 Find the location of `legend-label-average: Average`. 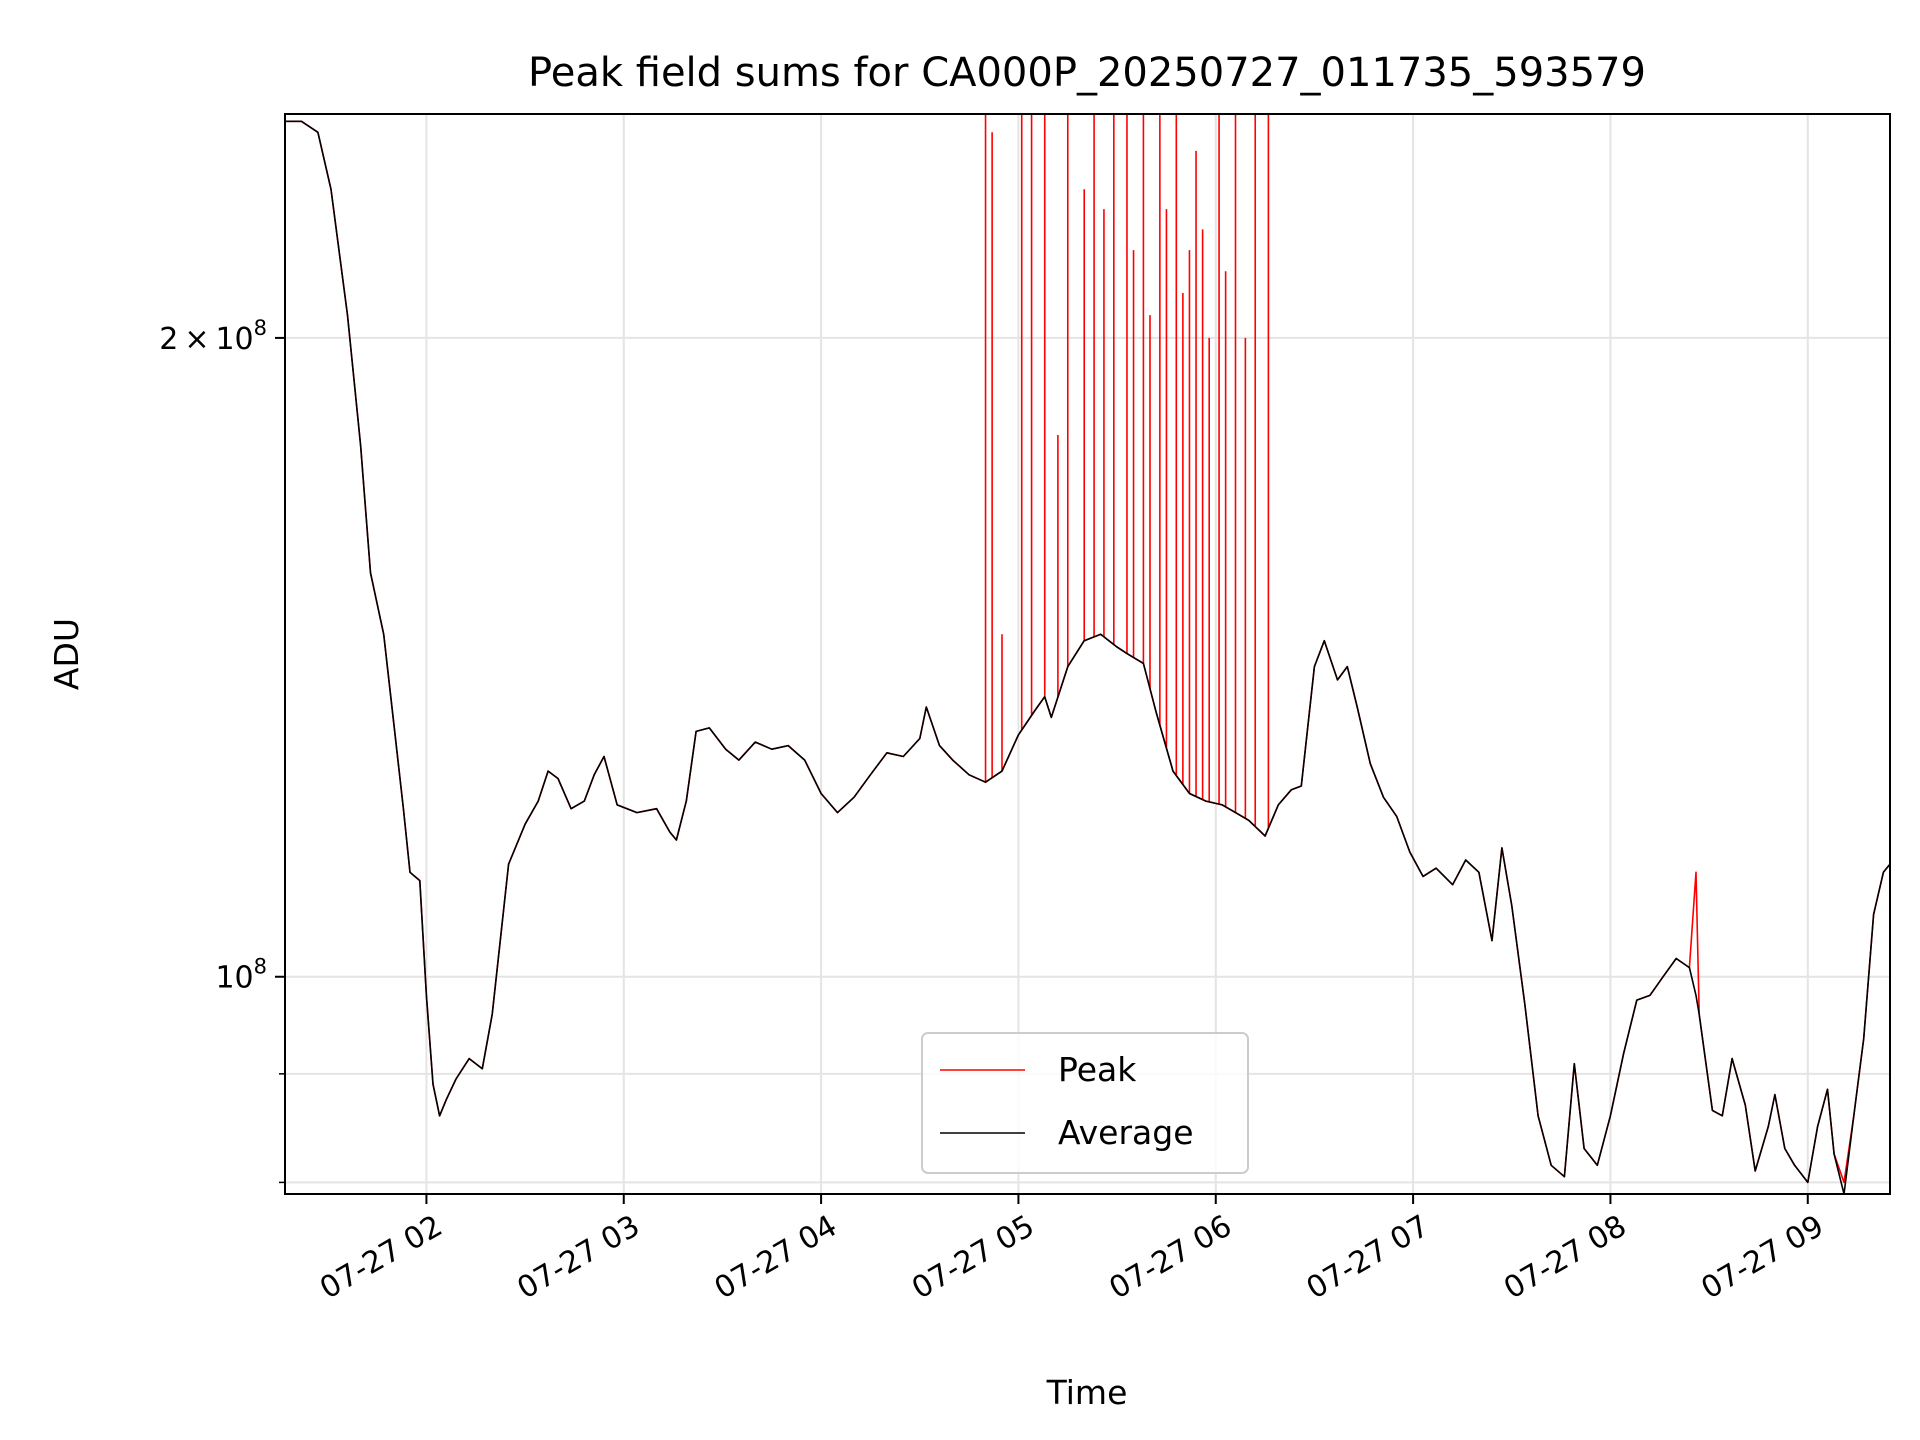

legend-label-average: Average is located at coordinates (1126, 1132).